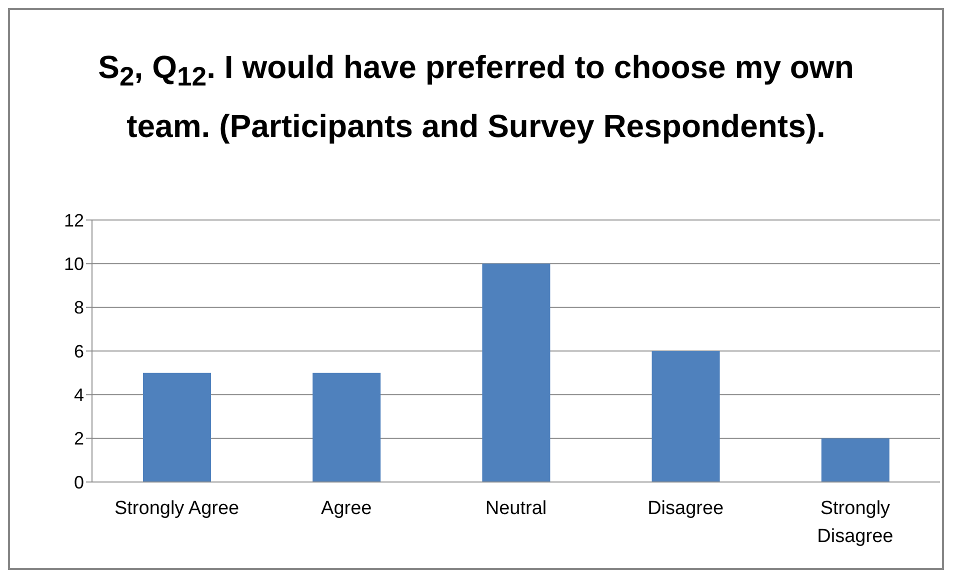 This screenshot has height=581, width=958. Describe the element at coordinates (177, 508) in the screenshot. I see `x-tick-label: Strongly Agree` at that location.